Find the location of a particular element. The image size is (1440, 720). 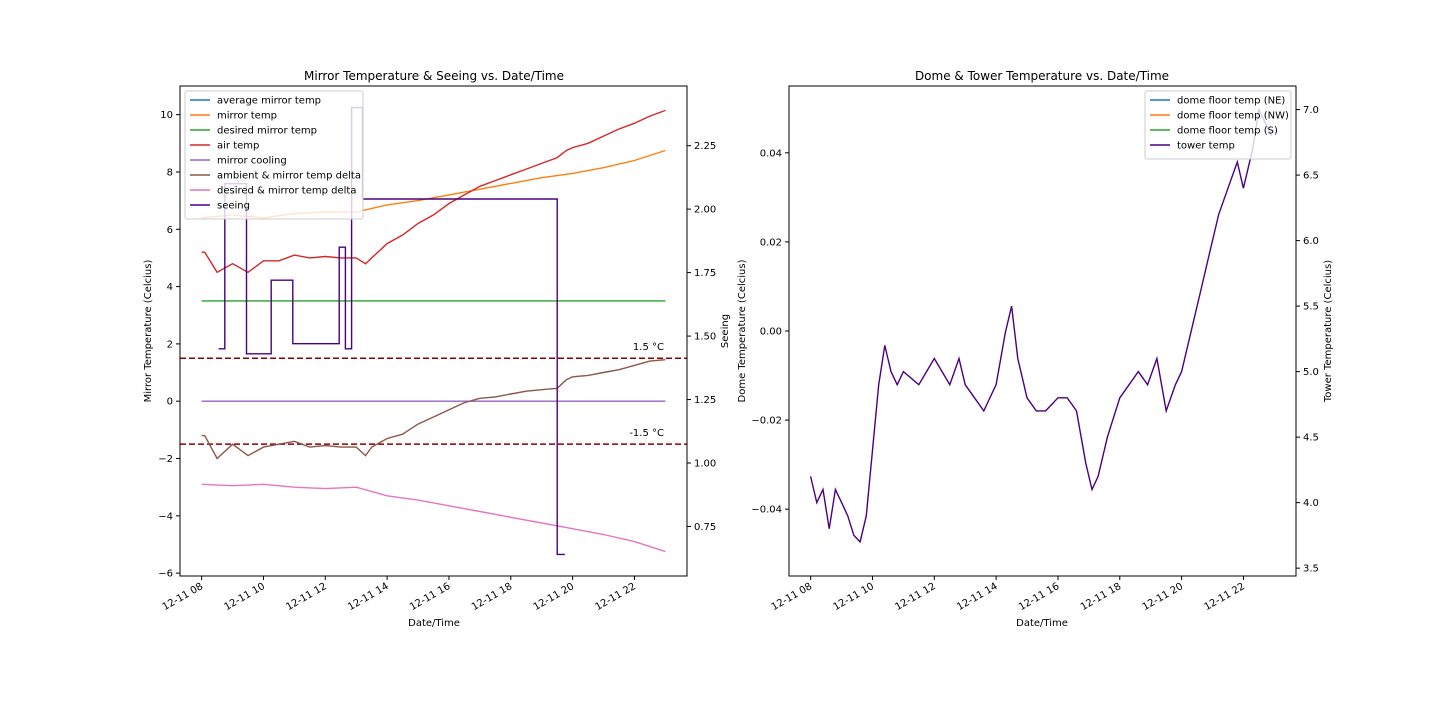

y-axis-label: Dome Temperature (Celcius) is located at coordinates (742, 330).